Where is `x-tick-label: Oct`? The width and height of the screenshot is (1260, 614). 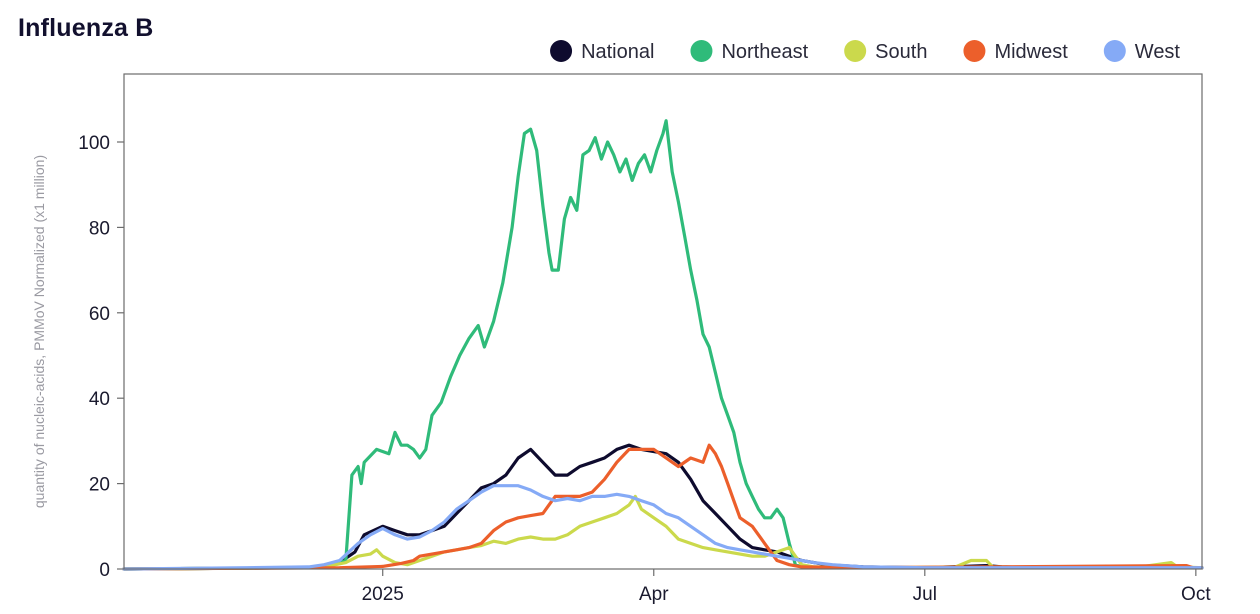 x-tick-label: Oct is located at coordinates (1196, 594).